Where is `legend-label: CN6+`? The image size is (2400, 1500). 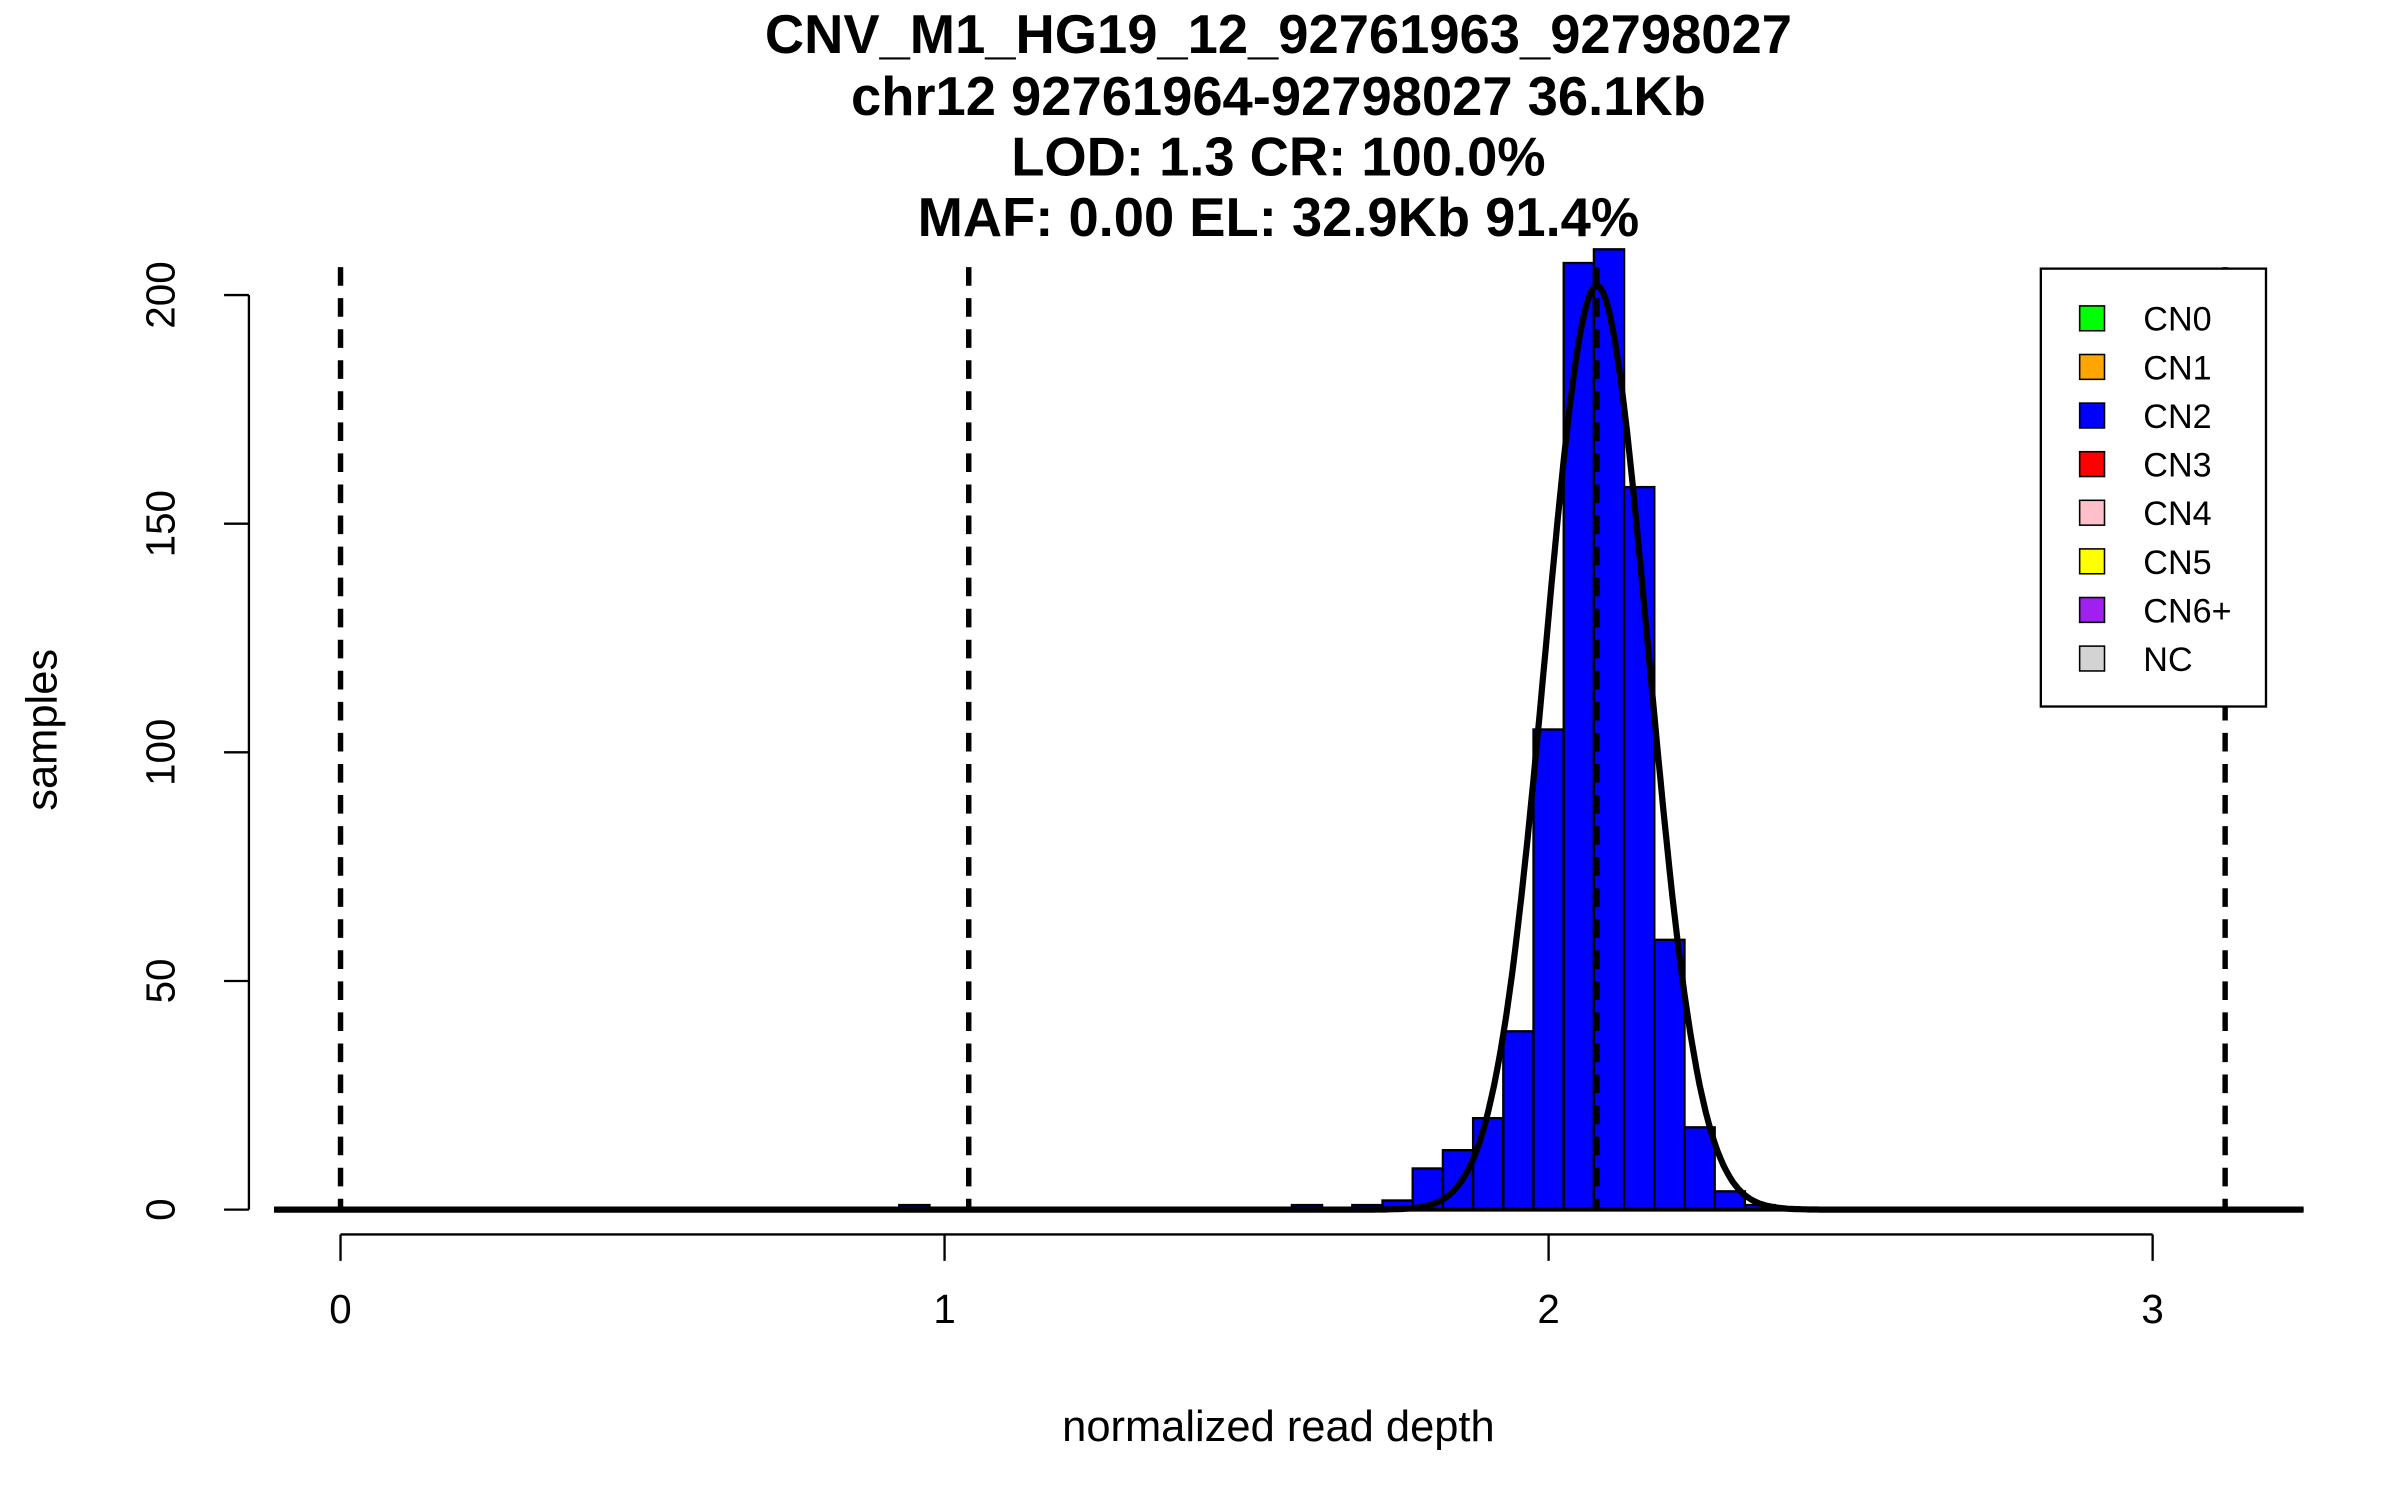
legend-label: CN6+ is located at coordinates (2187, 611).